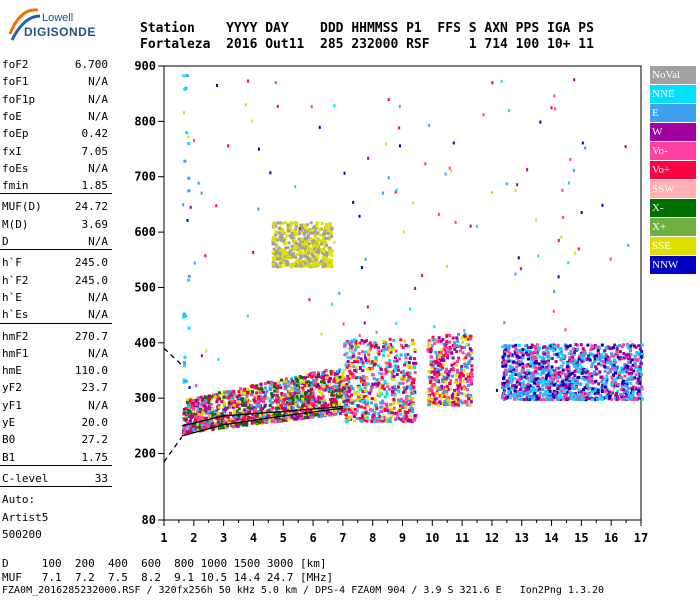  I want to click on legend-entry: E, so click(673, 113).